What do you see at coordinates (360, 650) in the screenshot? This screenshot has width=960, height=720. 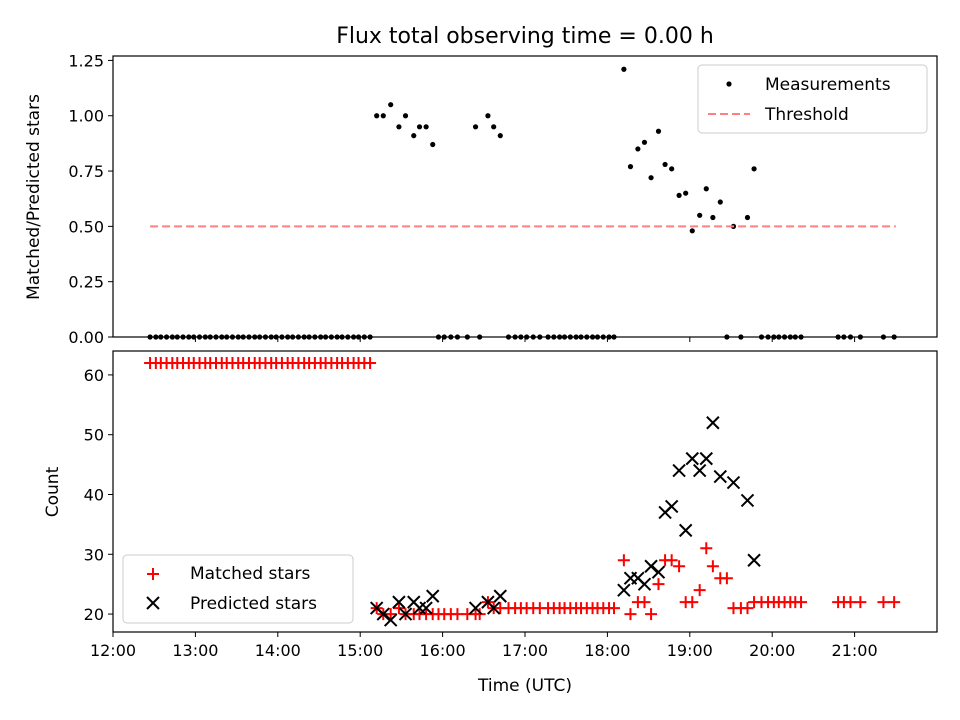 I see `bottom-x-tick-label: 15:00` at bounding box center [360, 650].